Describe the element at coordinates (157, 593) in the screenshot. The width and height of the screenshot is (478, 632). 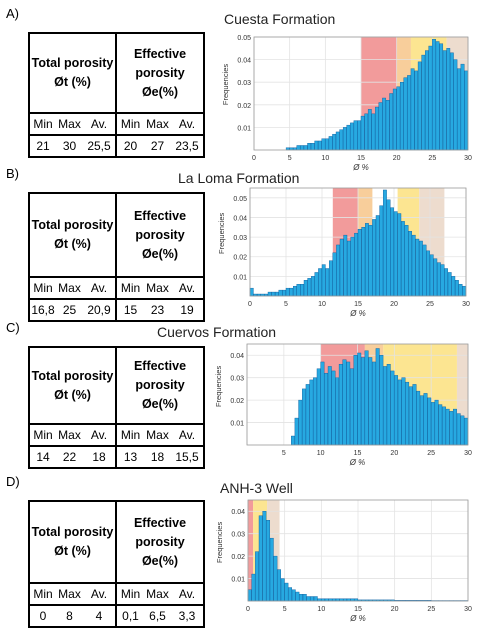
I see `max-header: Max` at that location.